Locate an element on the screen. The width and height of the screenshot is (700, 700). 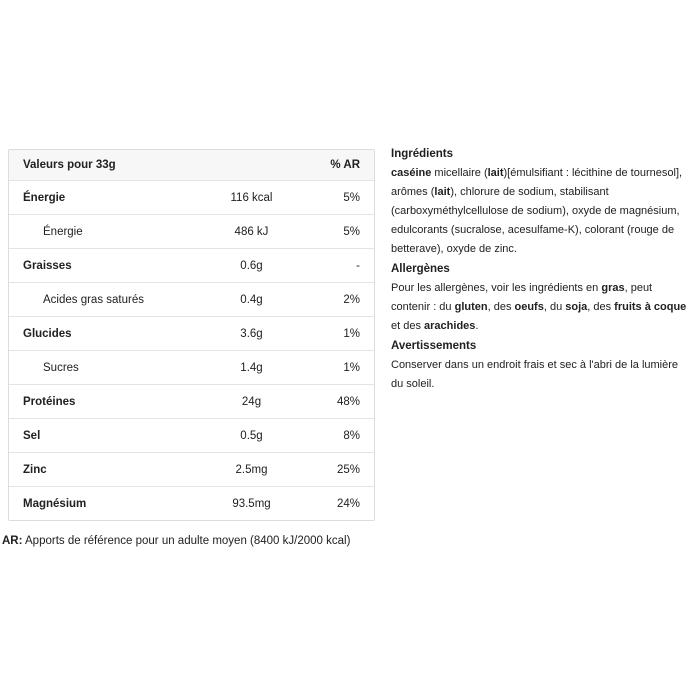
table-row: Sel 0.5g 8% is located at coordinates (191, 435).